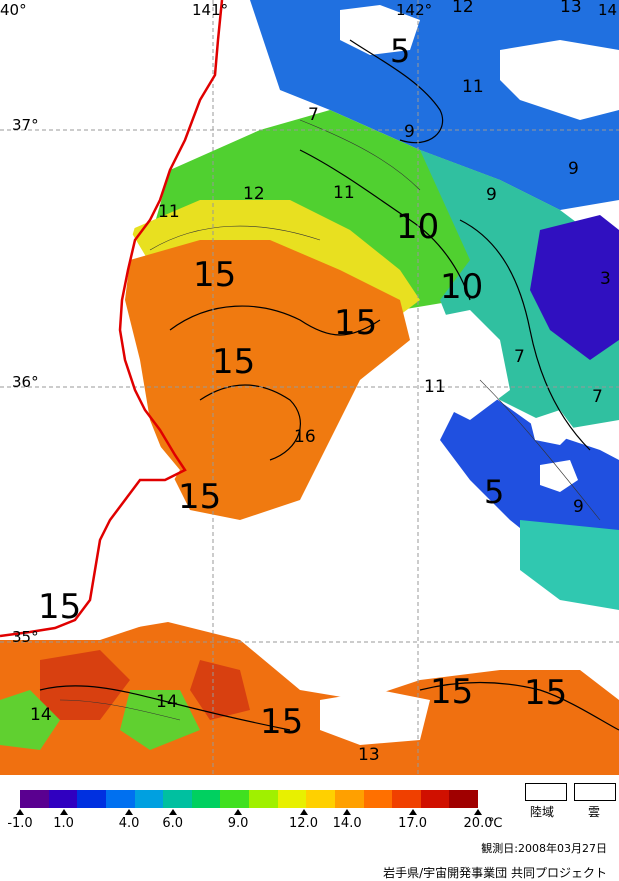  I want to click on lat-label-35: 35°, so click(25, 637).